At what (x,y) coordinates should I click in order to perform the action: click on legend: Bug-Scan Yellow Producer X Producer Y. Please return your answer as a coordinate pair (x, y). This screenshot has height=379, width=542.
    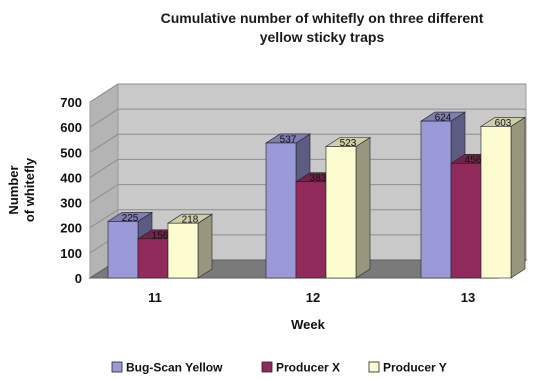
    Looking at the image, I should click on (279, 368).